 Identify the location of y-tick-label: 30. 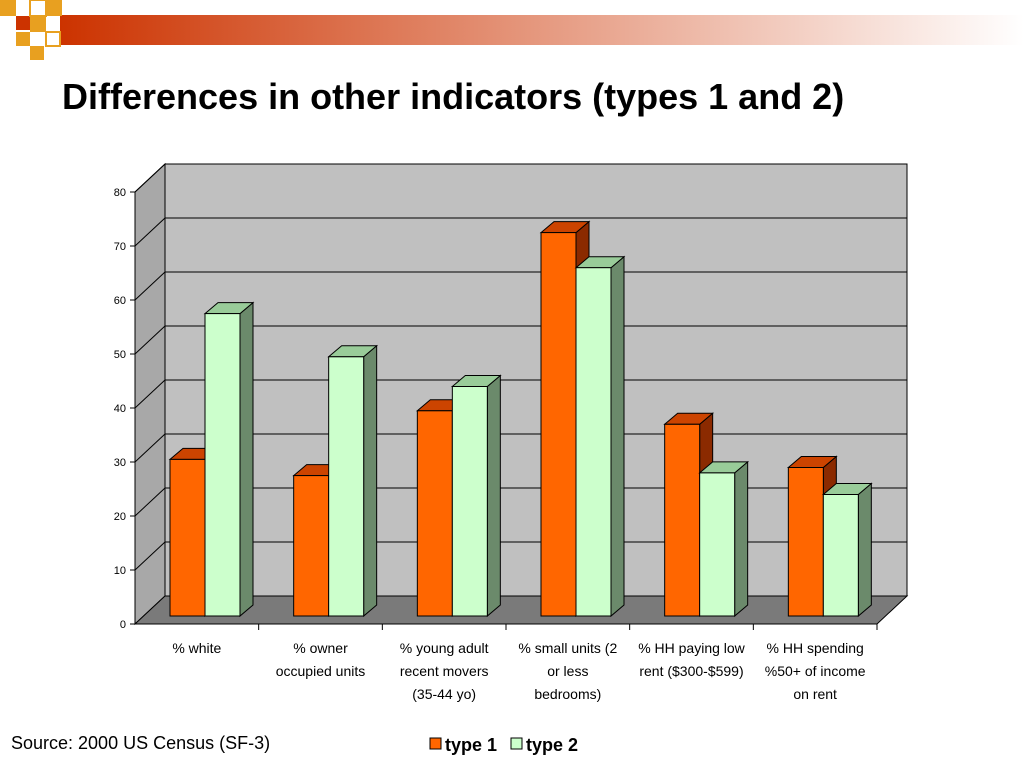
(120, 463).